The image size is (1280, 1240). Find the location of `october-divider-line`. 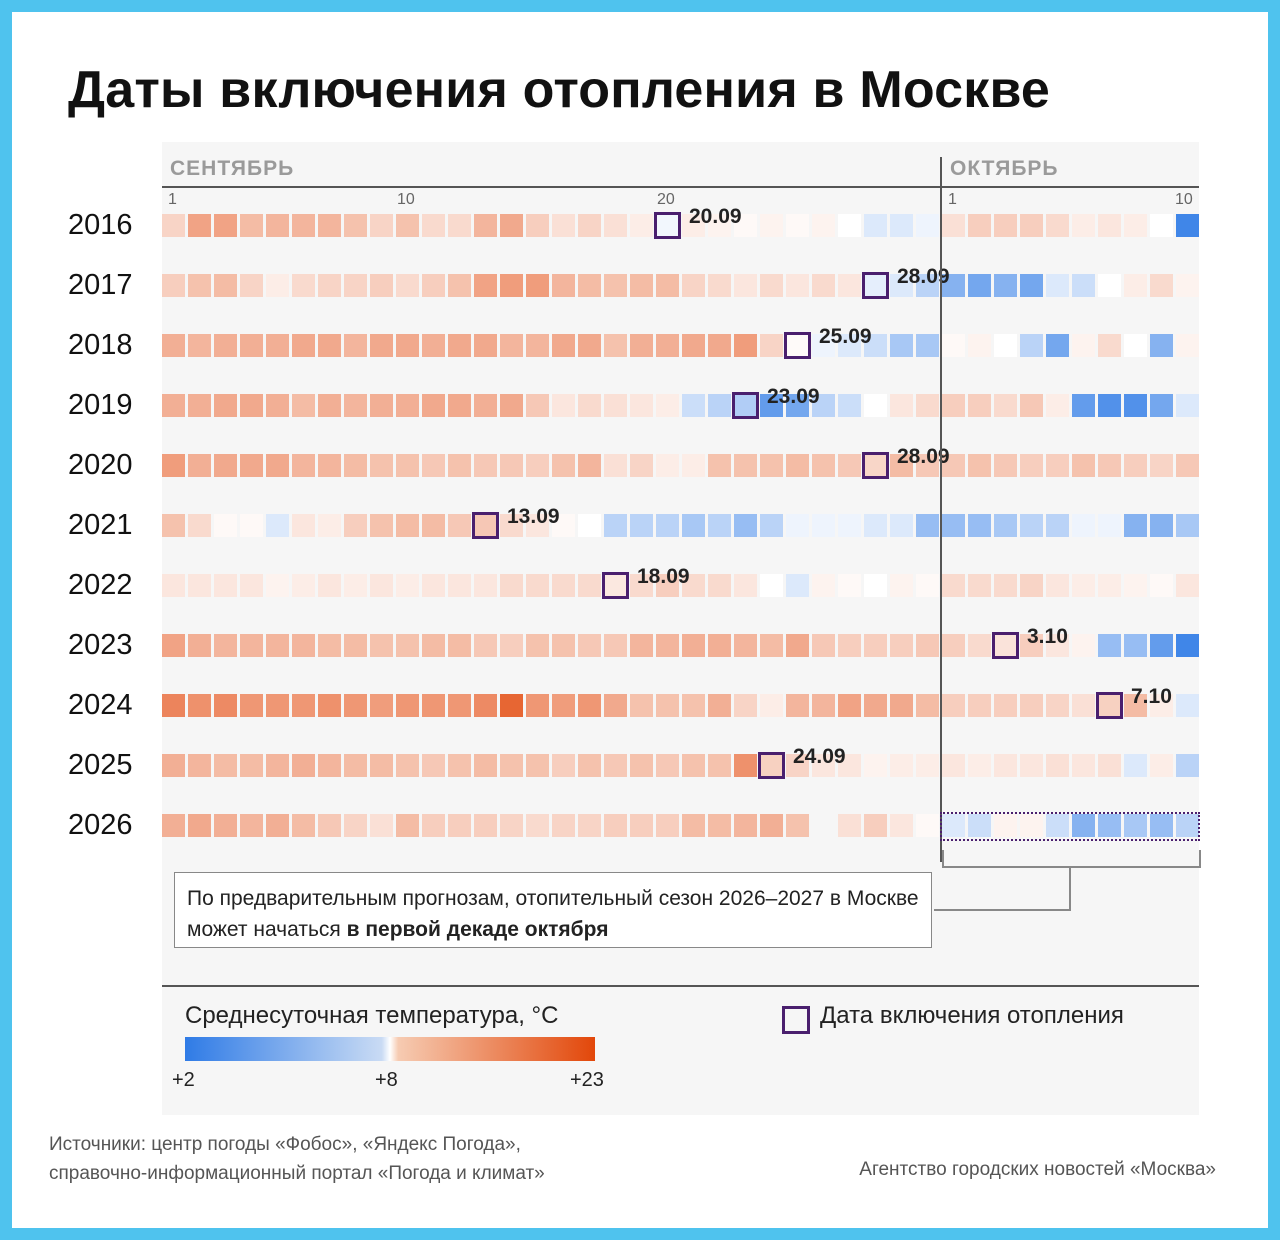

october-divider-line is located at coordinates (941, 509).